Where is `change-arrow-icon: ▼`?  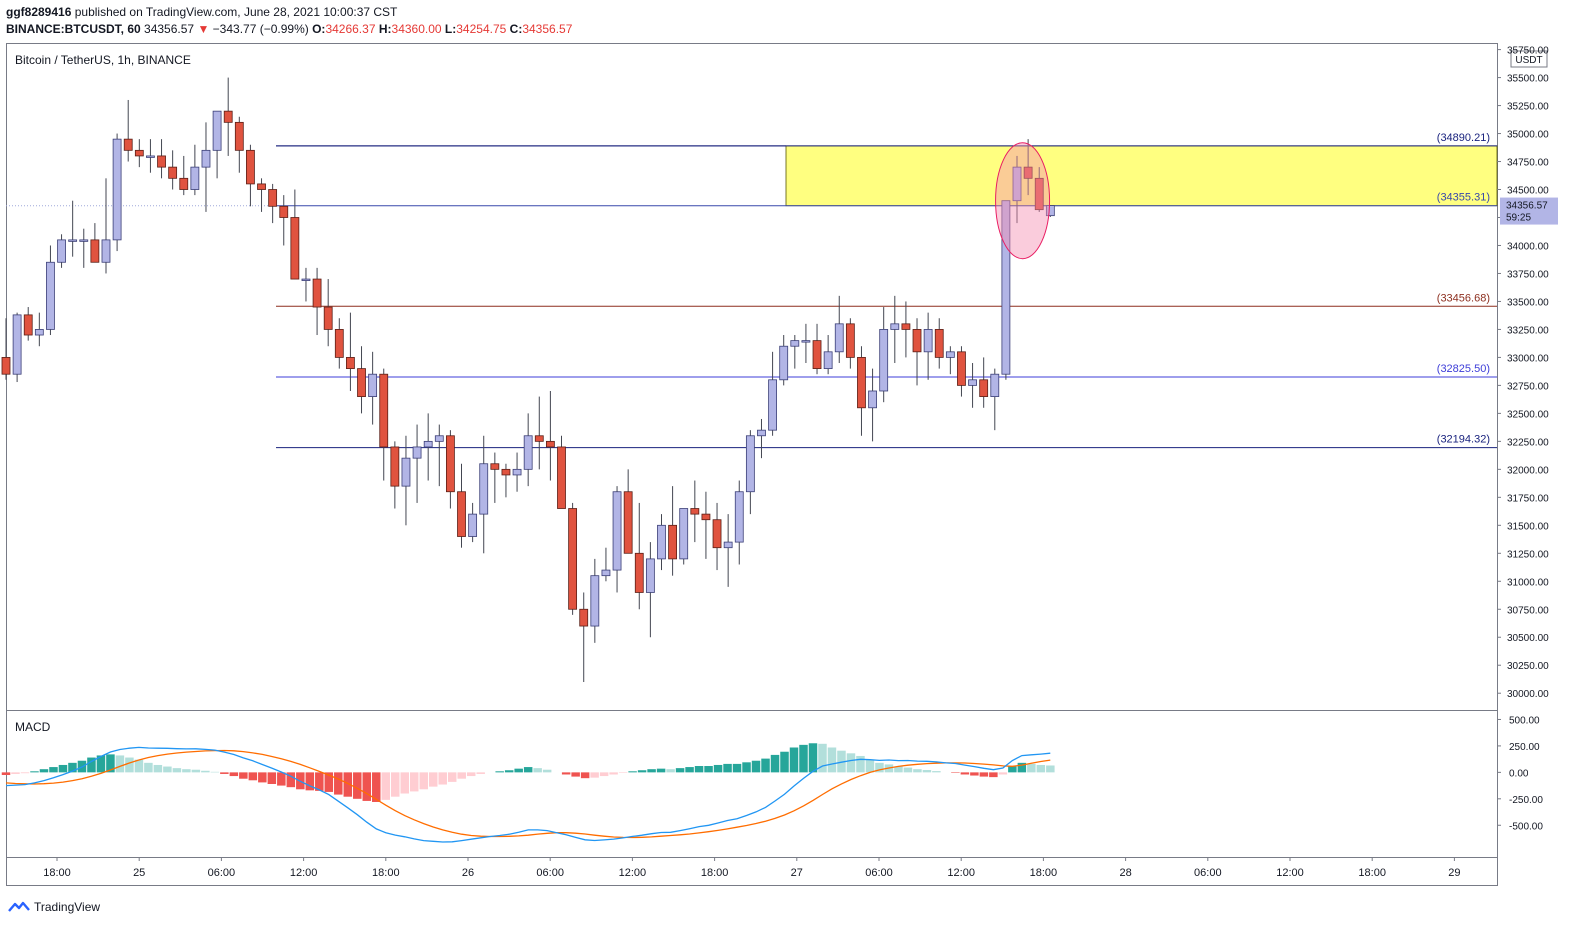
change-arrow-icon: ▼ is located at coordinates (203, 29).